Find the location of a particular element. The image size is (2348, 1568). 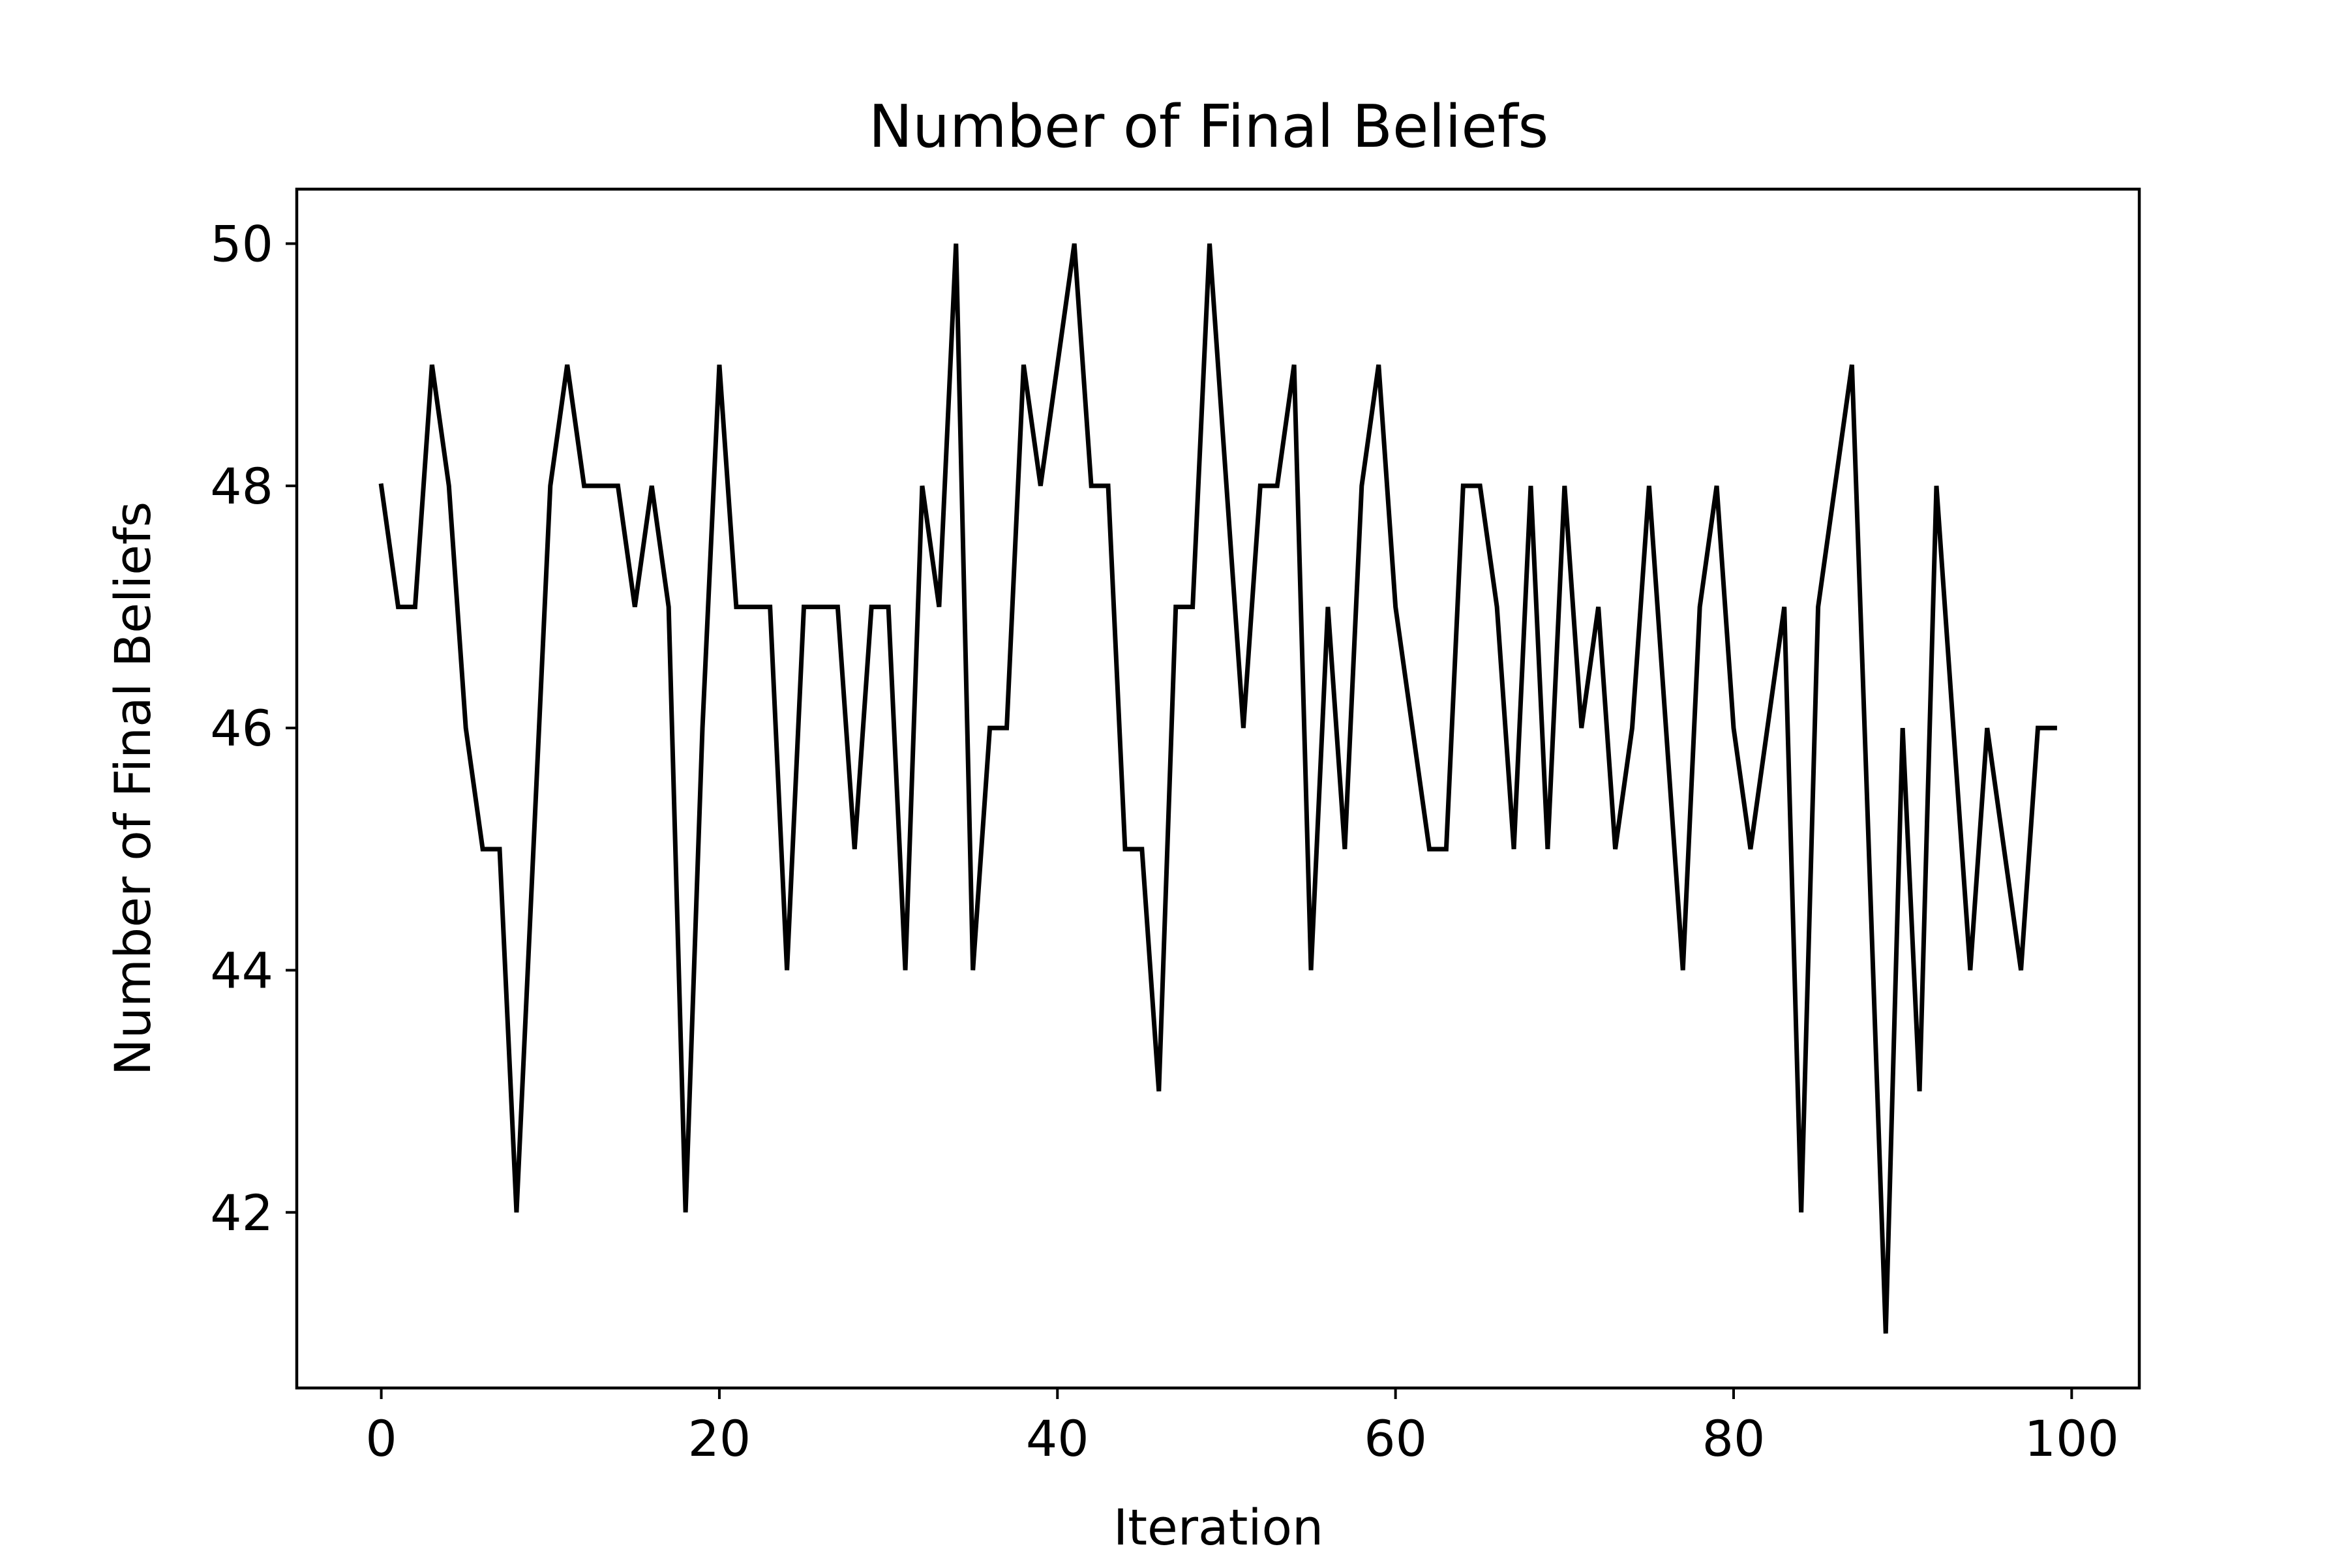

x-tick-label: 100 is located at coordinates (2071, 1439).